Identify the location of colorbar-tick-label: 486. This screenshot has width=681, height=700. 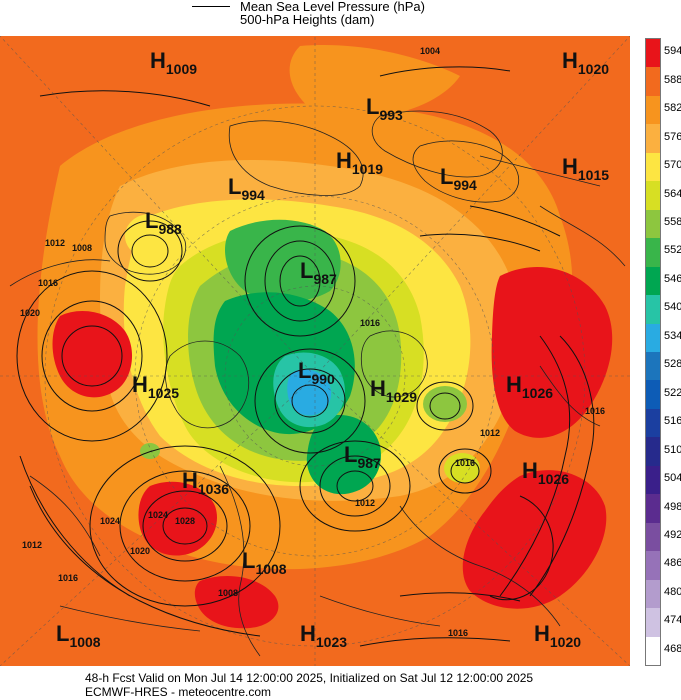
(672, 563).